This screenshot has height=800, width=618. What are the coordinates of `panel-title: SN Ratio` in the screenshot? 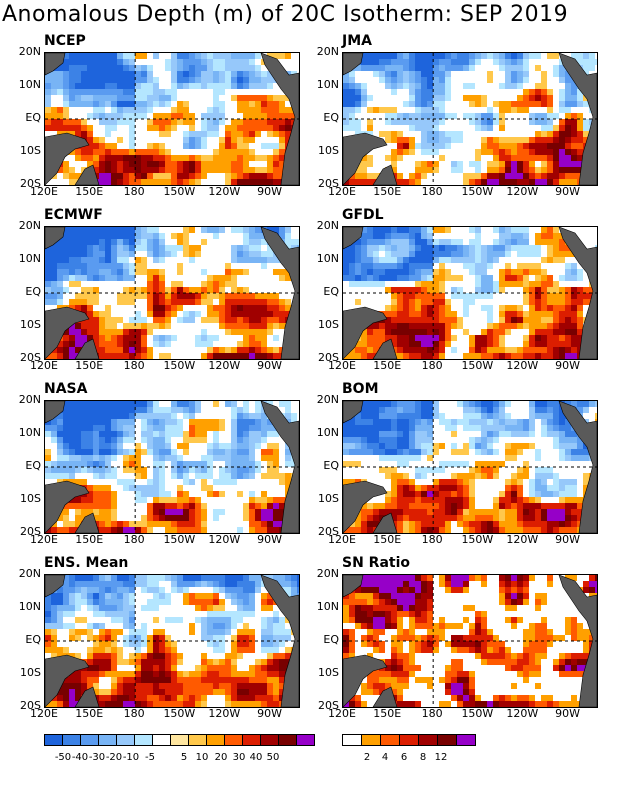 It's located at (376, 563).